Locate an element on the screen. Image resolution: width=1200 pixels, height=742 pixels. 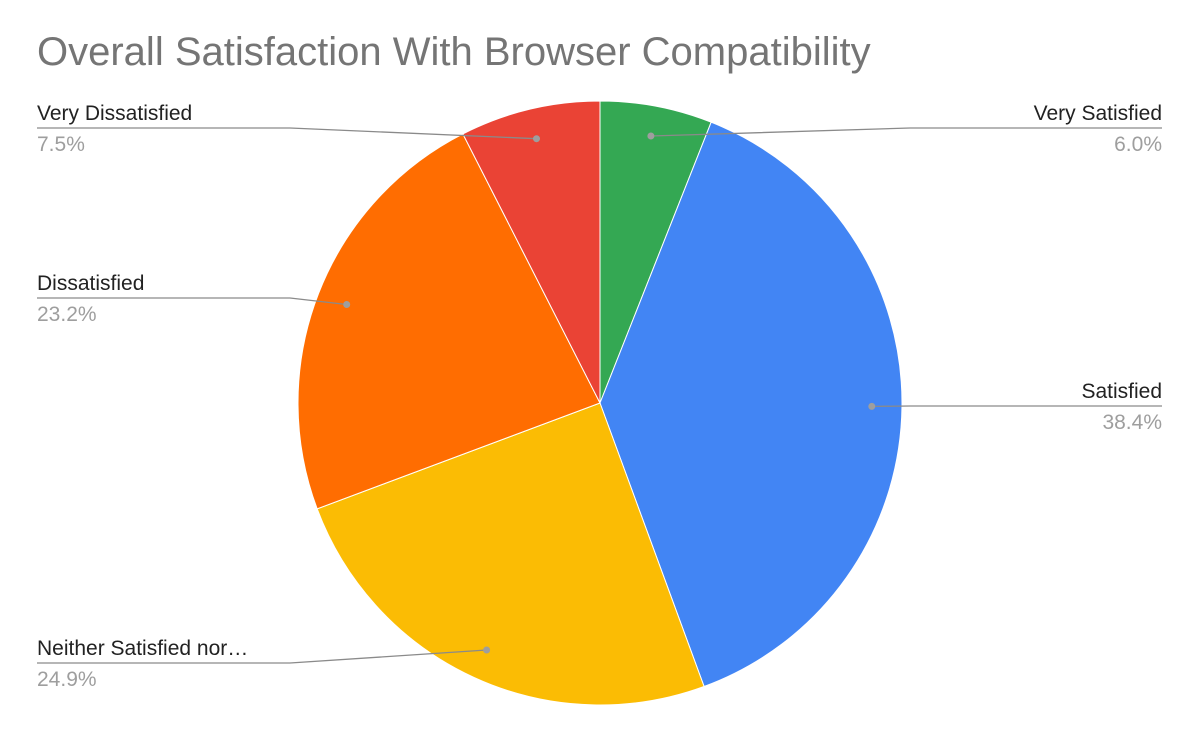
leader-dot-very-dissatisfied is located at coordinates (536, 139).